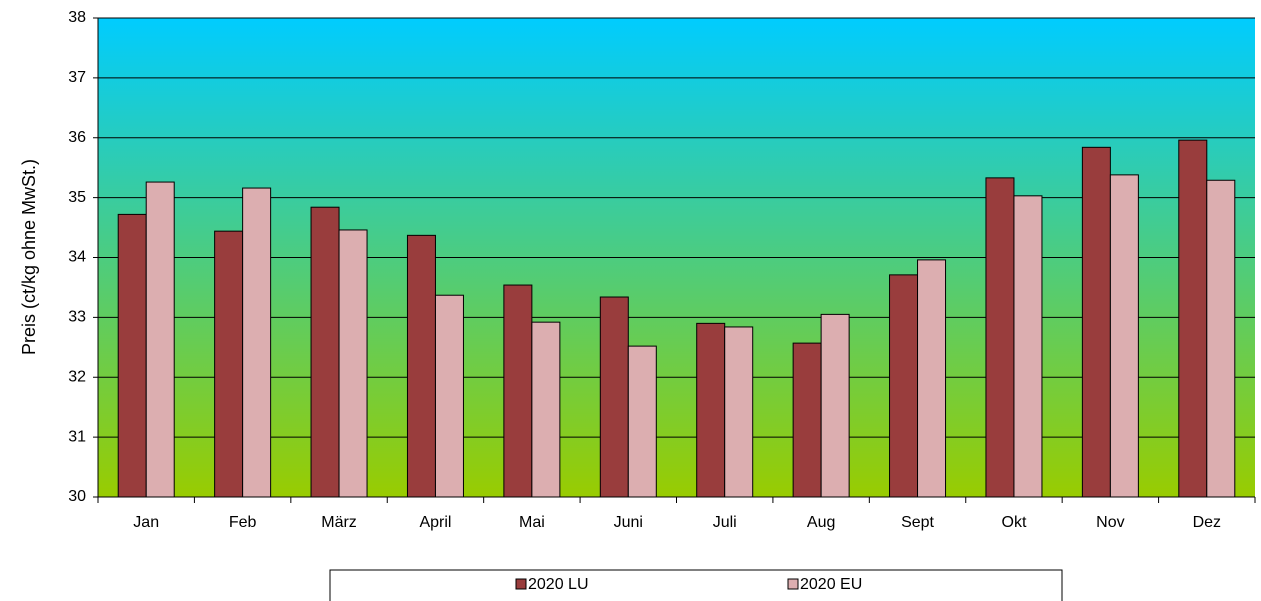 The image size is (1261, 601). What do you see at coordinates (821, 522) in the screenshot?
I see `x-tick-label: Aug` at bounding box center [821, 522].